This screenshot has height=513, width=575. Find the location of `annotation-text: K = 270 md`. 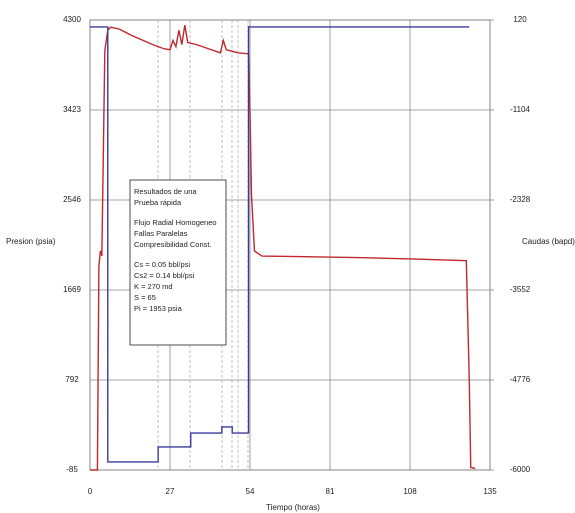

annotation-text: K = 270 md is located at coordinates (153, 286).